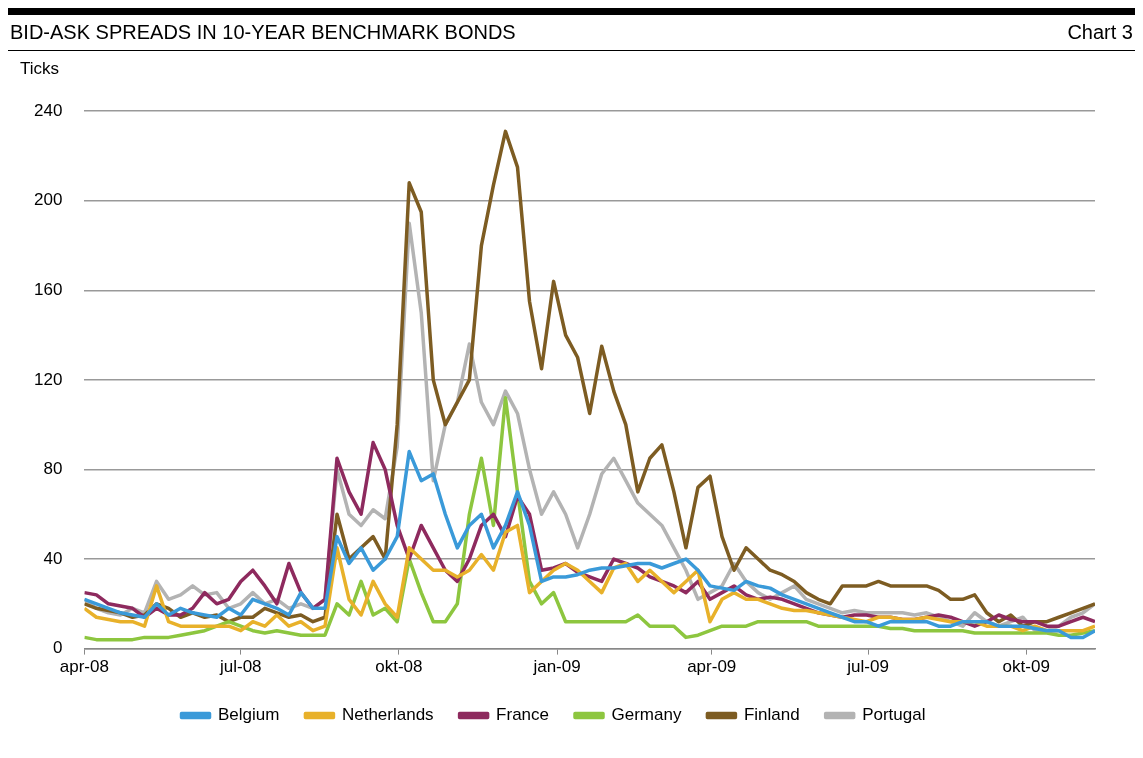  Describe the element at coordinates (387, 715) in the screenshot. I see `legend-label: Netherlands` at that location.